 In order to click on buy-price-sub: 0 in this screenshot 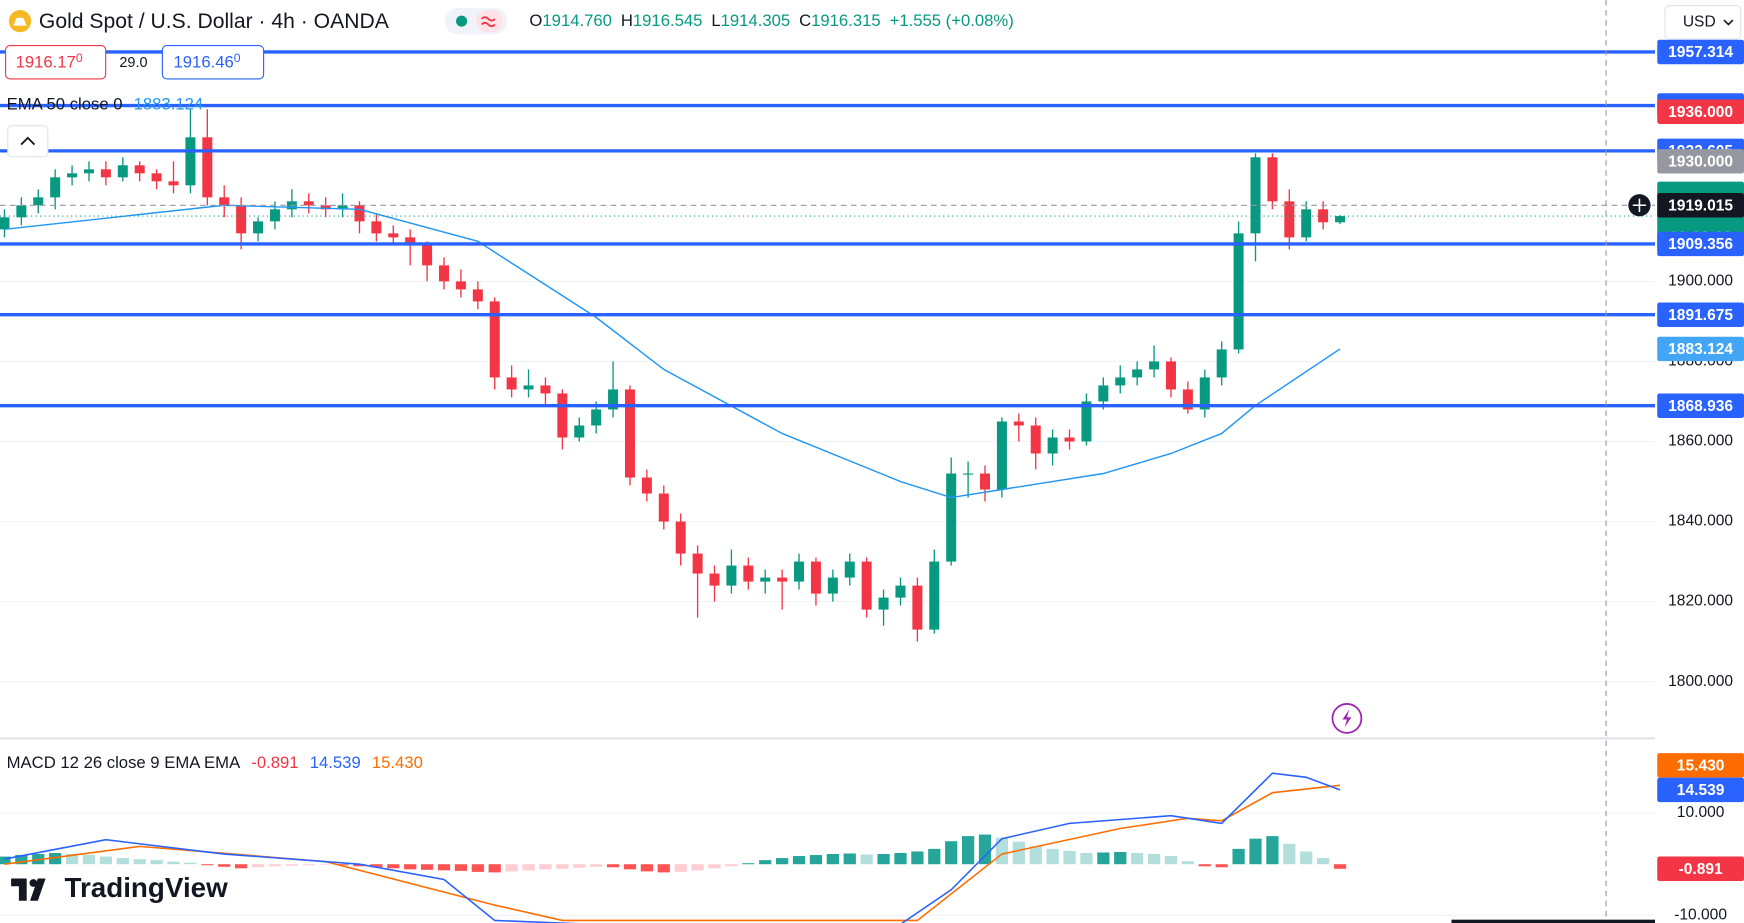, I will do `click(237, 58)`.